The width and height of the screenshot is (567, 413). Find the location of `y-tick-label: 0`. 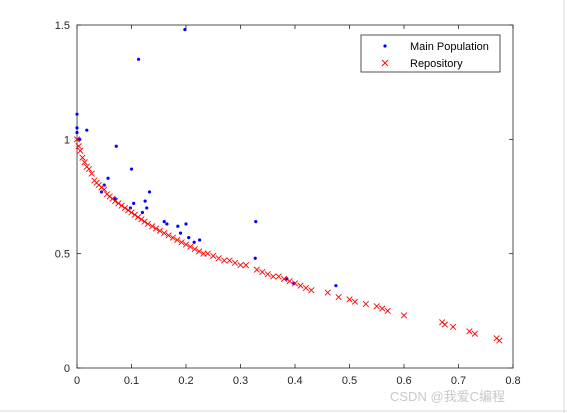

y-tick-label: 0 is located at coordinates (67, 369).